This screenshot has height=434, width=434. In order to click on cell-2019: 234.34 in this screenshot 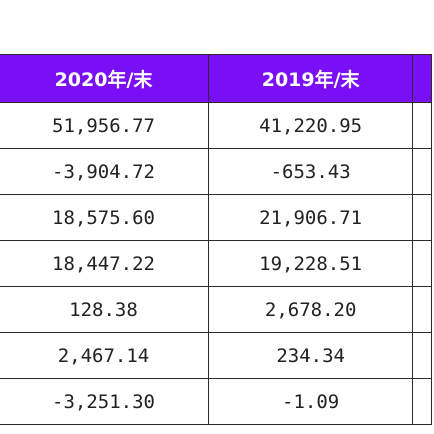, I will do `click(310, 355)`.